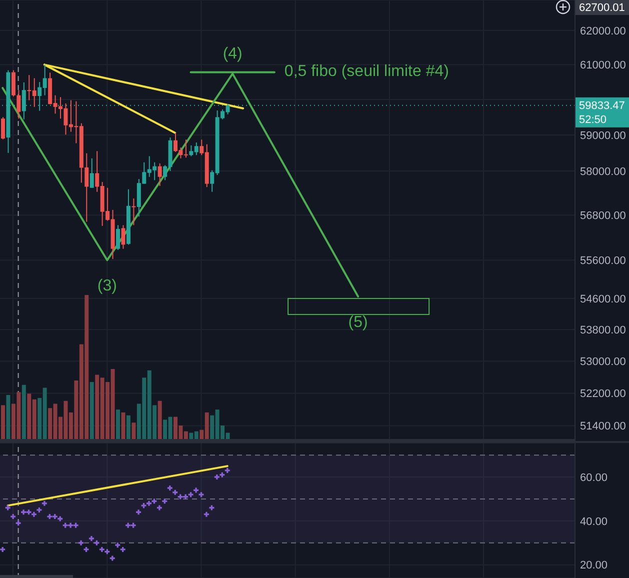 This screenshot has height=578, width=629. I want to click on y-tick-label: 55600.00, so click(603, 261).